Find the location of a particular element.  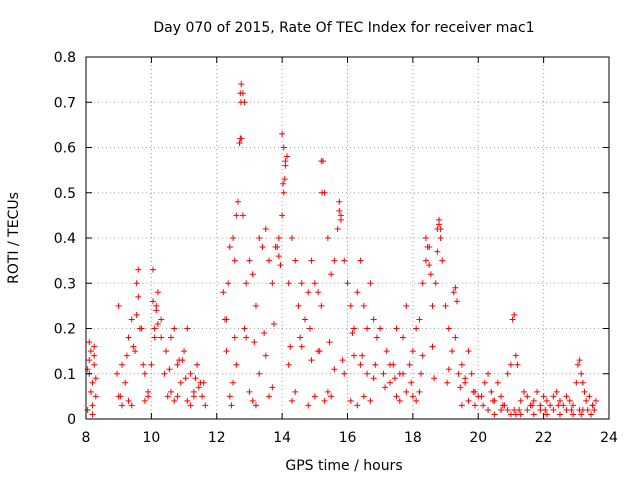

y-tick-label: 0.7 is located at coordinates (65, 103).